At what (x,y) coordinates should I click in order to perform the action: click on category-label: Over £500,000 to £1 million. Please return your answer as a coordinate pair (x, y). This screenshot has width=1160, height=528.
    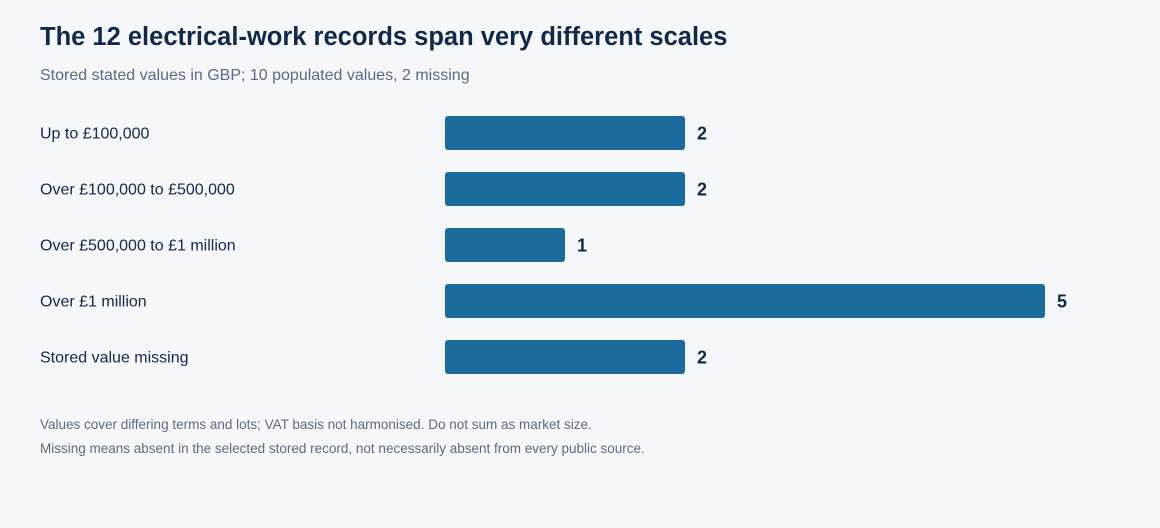
    Looking at the image, I should click on (138, 246).